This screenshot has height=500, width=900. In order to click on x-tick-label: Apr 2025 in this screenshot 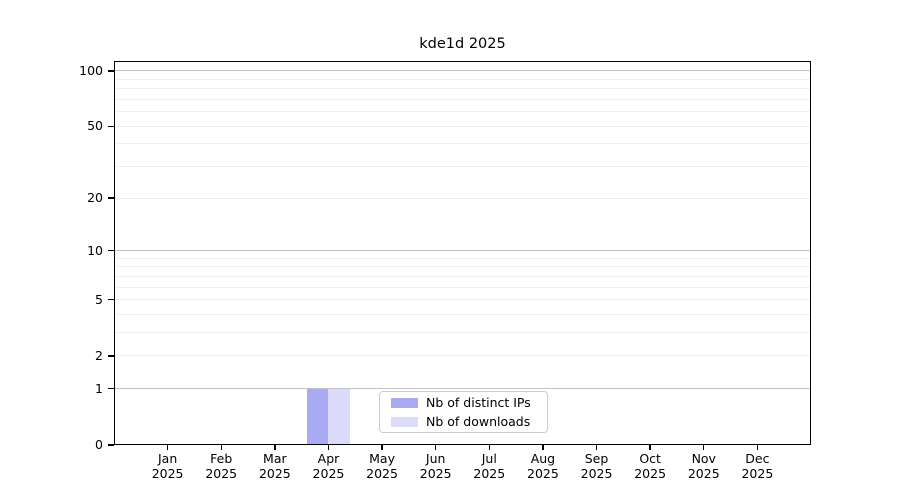, I will do `click(328, 466)`.